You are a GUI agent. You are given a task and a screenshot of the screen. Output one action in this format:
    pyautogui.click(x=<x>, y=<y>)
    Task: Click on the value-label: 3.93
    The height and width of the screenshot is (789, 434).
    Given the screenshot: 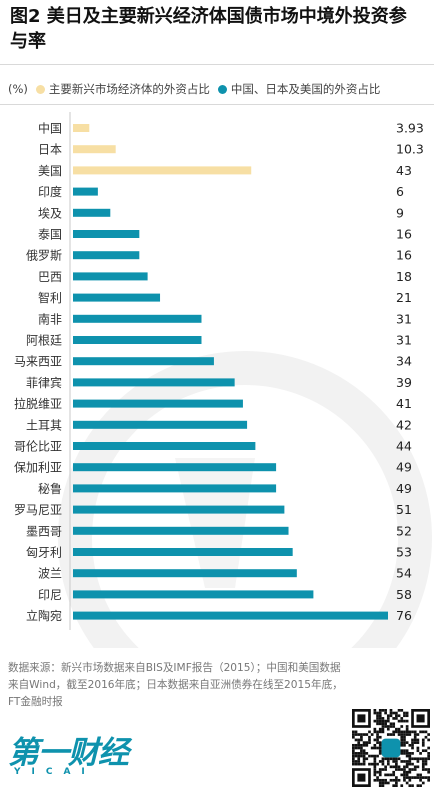 What is the action you would take?
    pyautogui.click(x=410, y=128)
    